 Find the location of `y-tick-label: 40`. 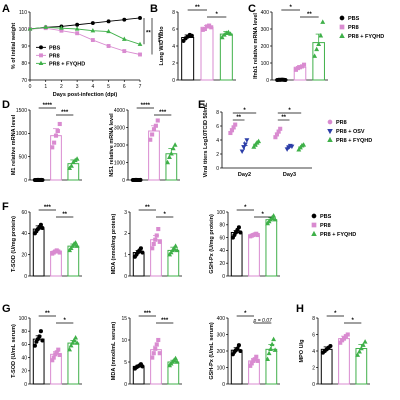

y-tick-label: 40 is located at coordinates (24, 234).